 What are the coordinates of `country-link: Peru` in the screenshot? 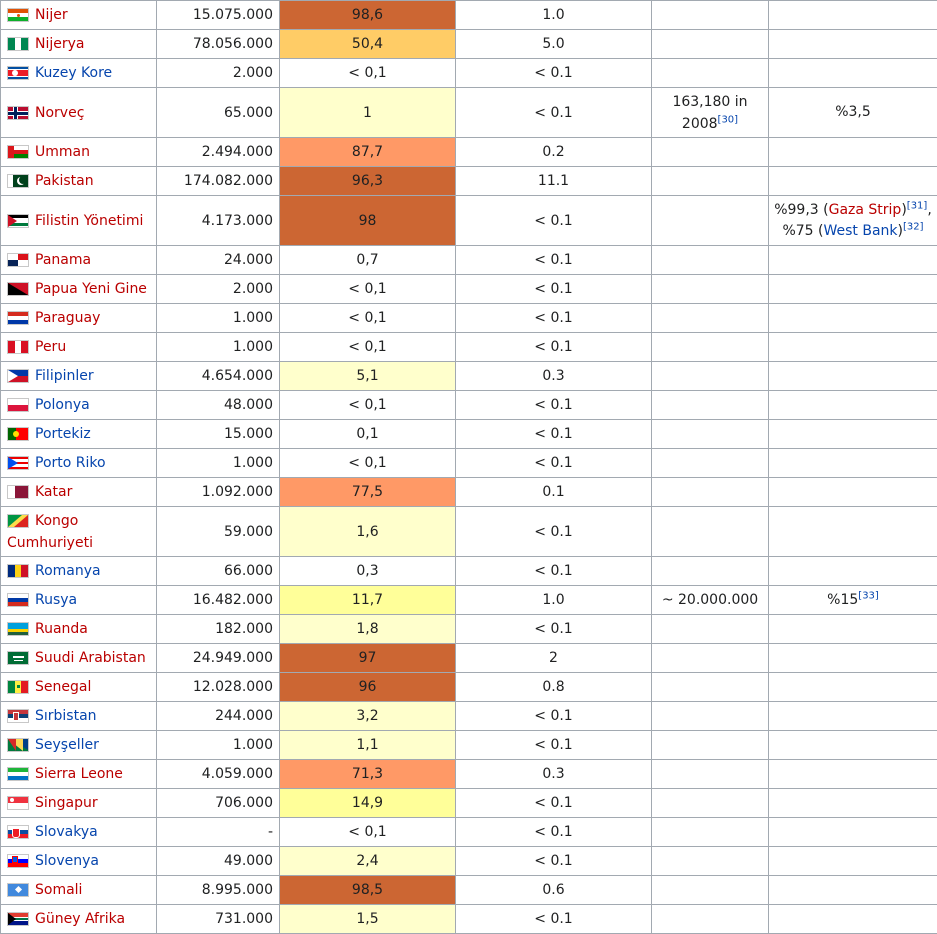 It's located at (50, 347).